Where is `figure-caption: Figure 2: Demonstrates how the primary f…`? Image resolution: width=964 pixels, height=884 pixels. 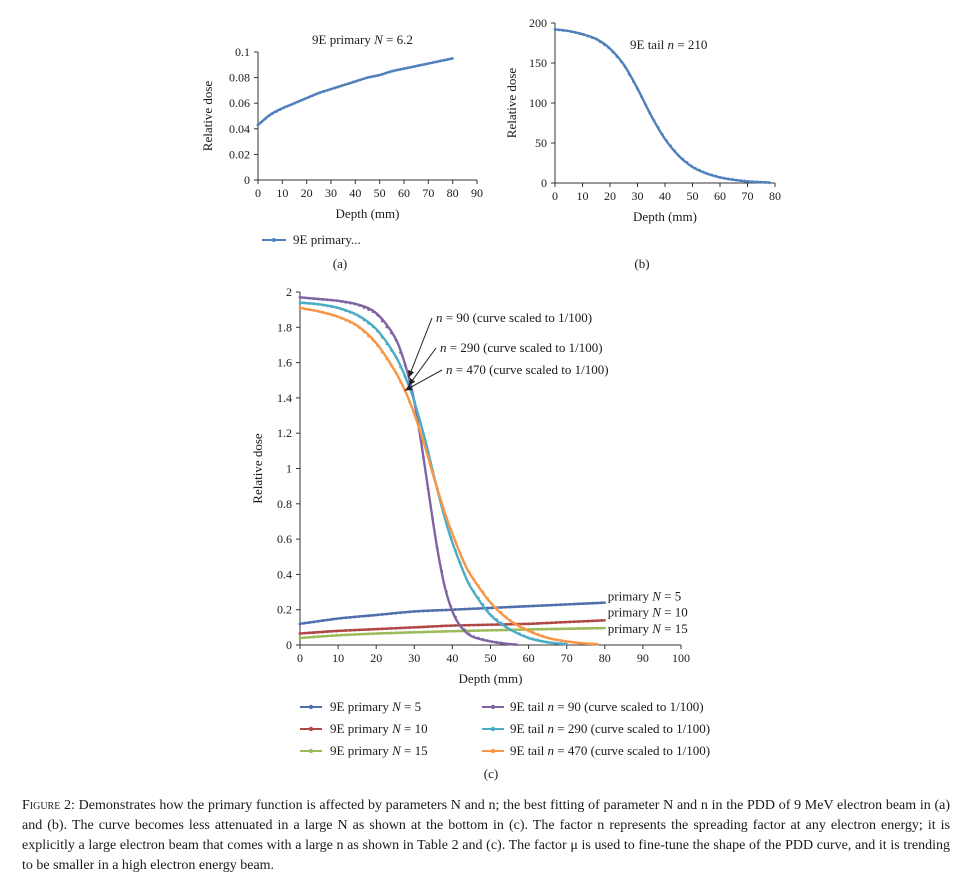 figure-caption: Figure 2: Demonstrates how the primary f… is located at coordinates (486, 836).